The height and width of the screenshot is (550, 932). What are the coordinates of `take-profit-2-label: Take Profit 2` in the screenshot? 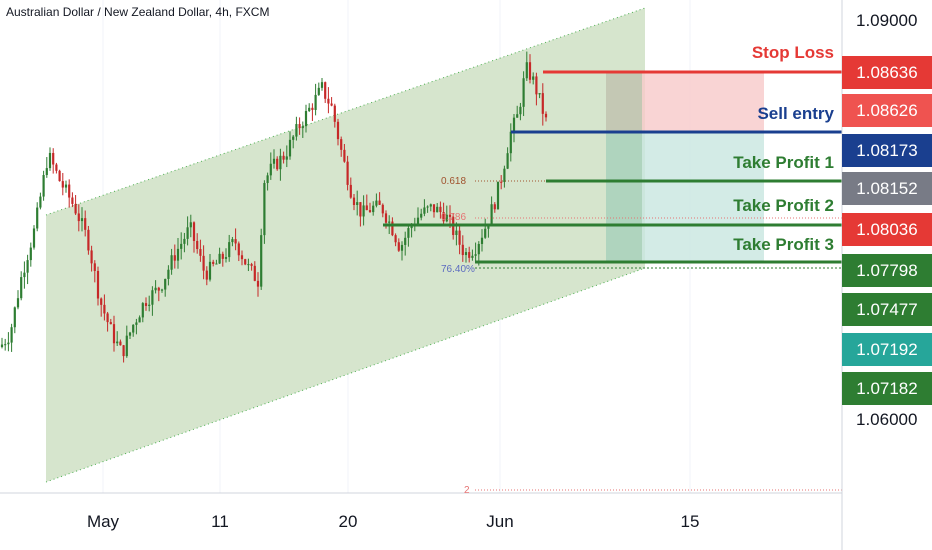 It's located at (783, 205).